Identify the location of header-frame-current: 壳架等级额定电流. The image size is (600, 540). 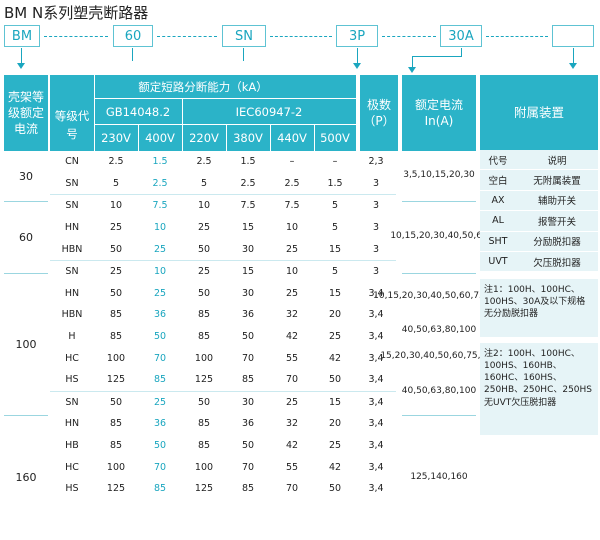
(26, 113).